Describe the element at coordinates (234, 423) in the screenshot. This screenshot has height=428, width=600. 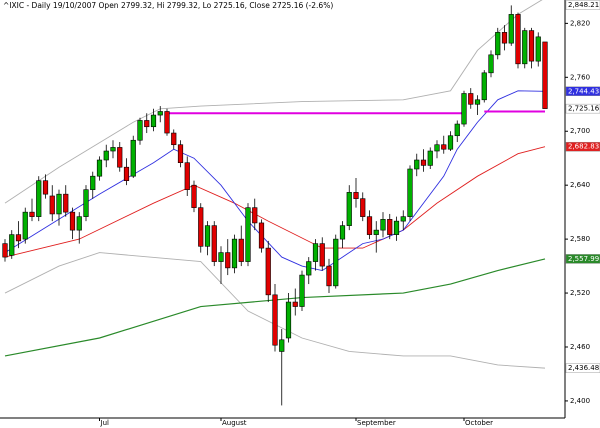
I see `x-tick-label: August` at that location.